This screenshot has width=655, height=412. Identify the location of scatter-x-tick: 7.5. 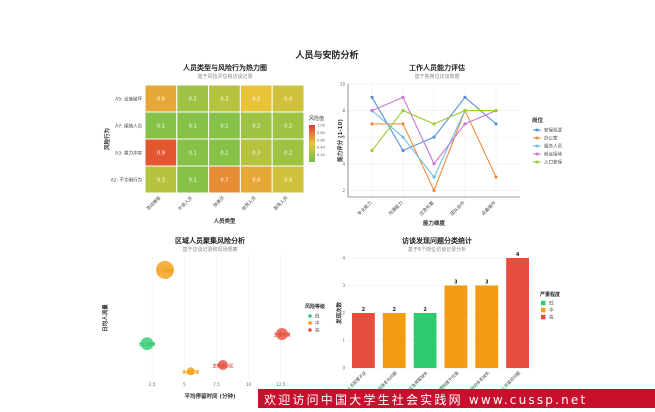
(216, 384).